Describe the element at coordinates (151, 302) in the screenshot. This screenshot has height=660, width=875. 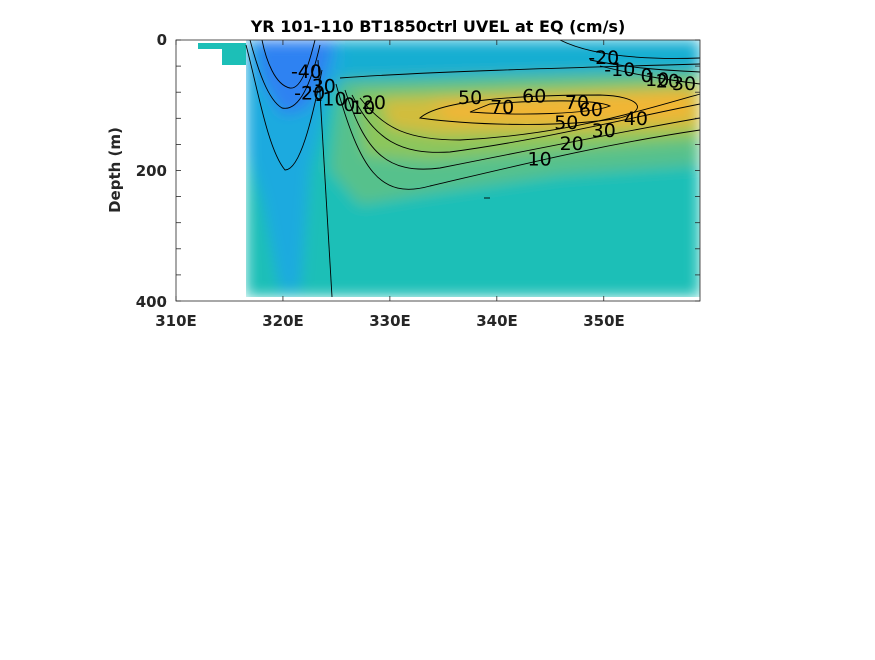
I see `y-tick-label: 400` at that location.